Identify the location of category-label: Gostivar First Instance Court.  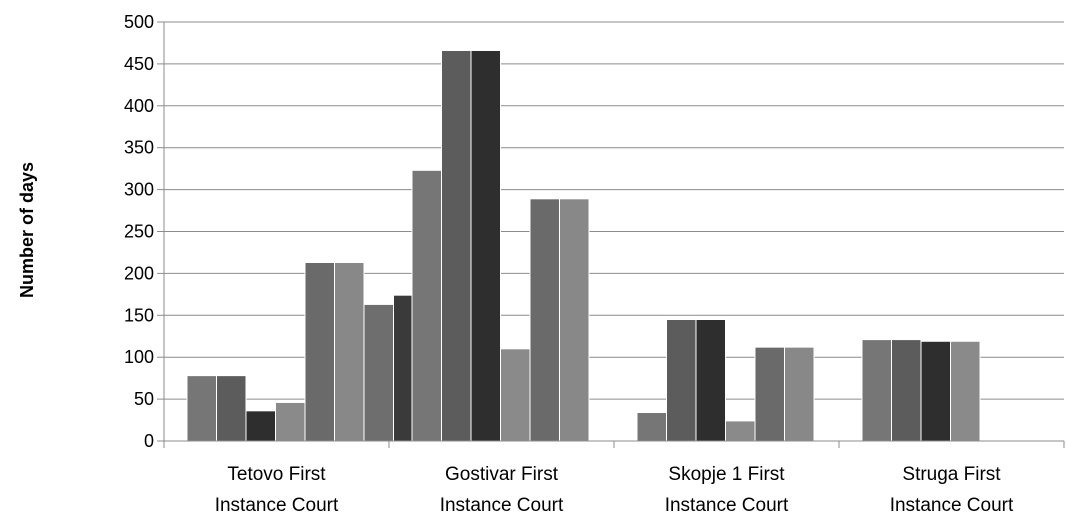
(502, 490).